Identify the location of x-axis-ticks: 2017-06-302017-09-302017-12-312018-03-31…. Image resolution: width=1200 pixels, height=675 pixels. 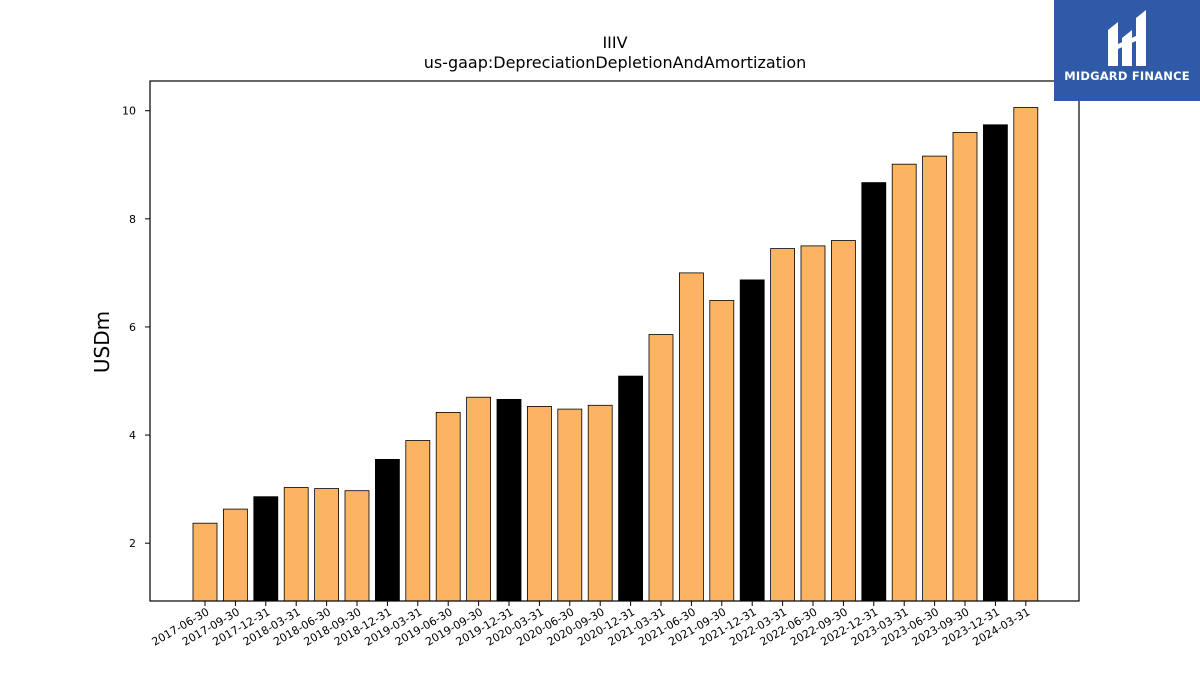
(591, 625).